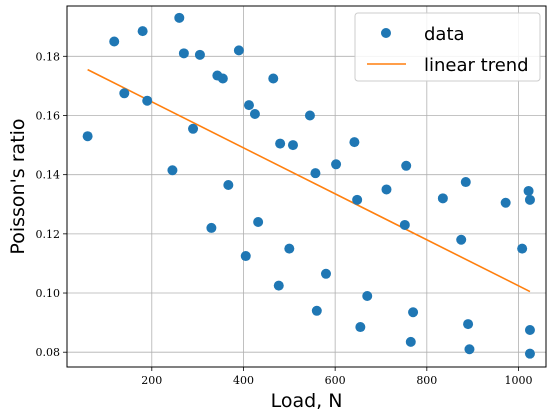 This screenshot has width=552, height=415. I want to click on x-tick-label: 200, so click(151, 380).